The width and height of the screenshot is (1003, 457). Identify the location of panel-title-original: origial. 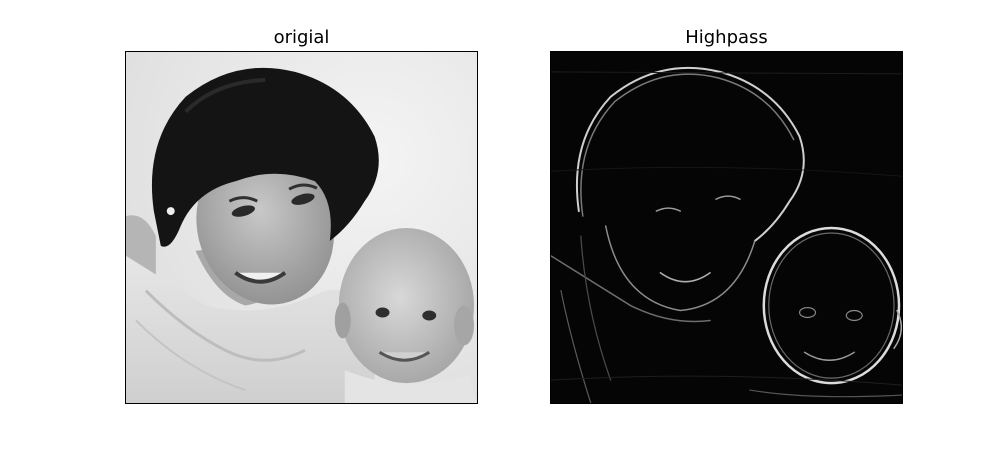
(301, 37).